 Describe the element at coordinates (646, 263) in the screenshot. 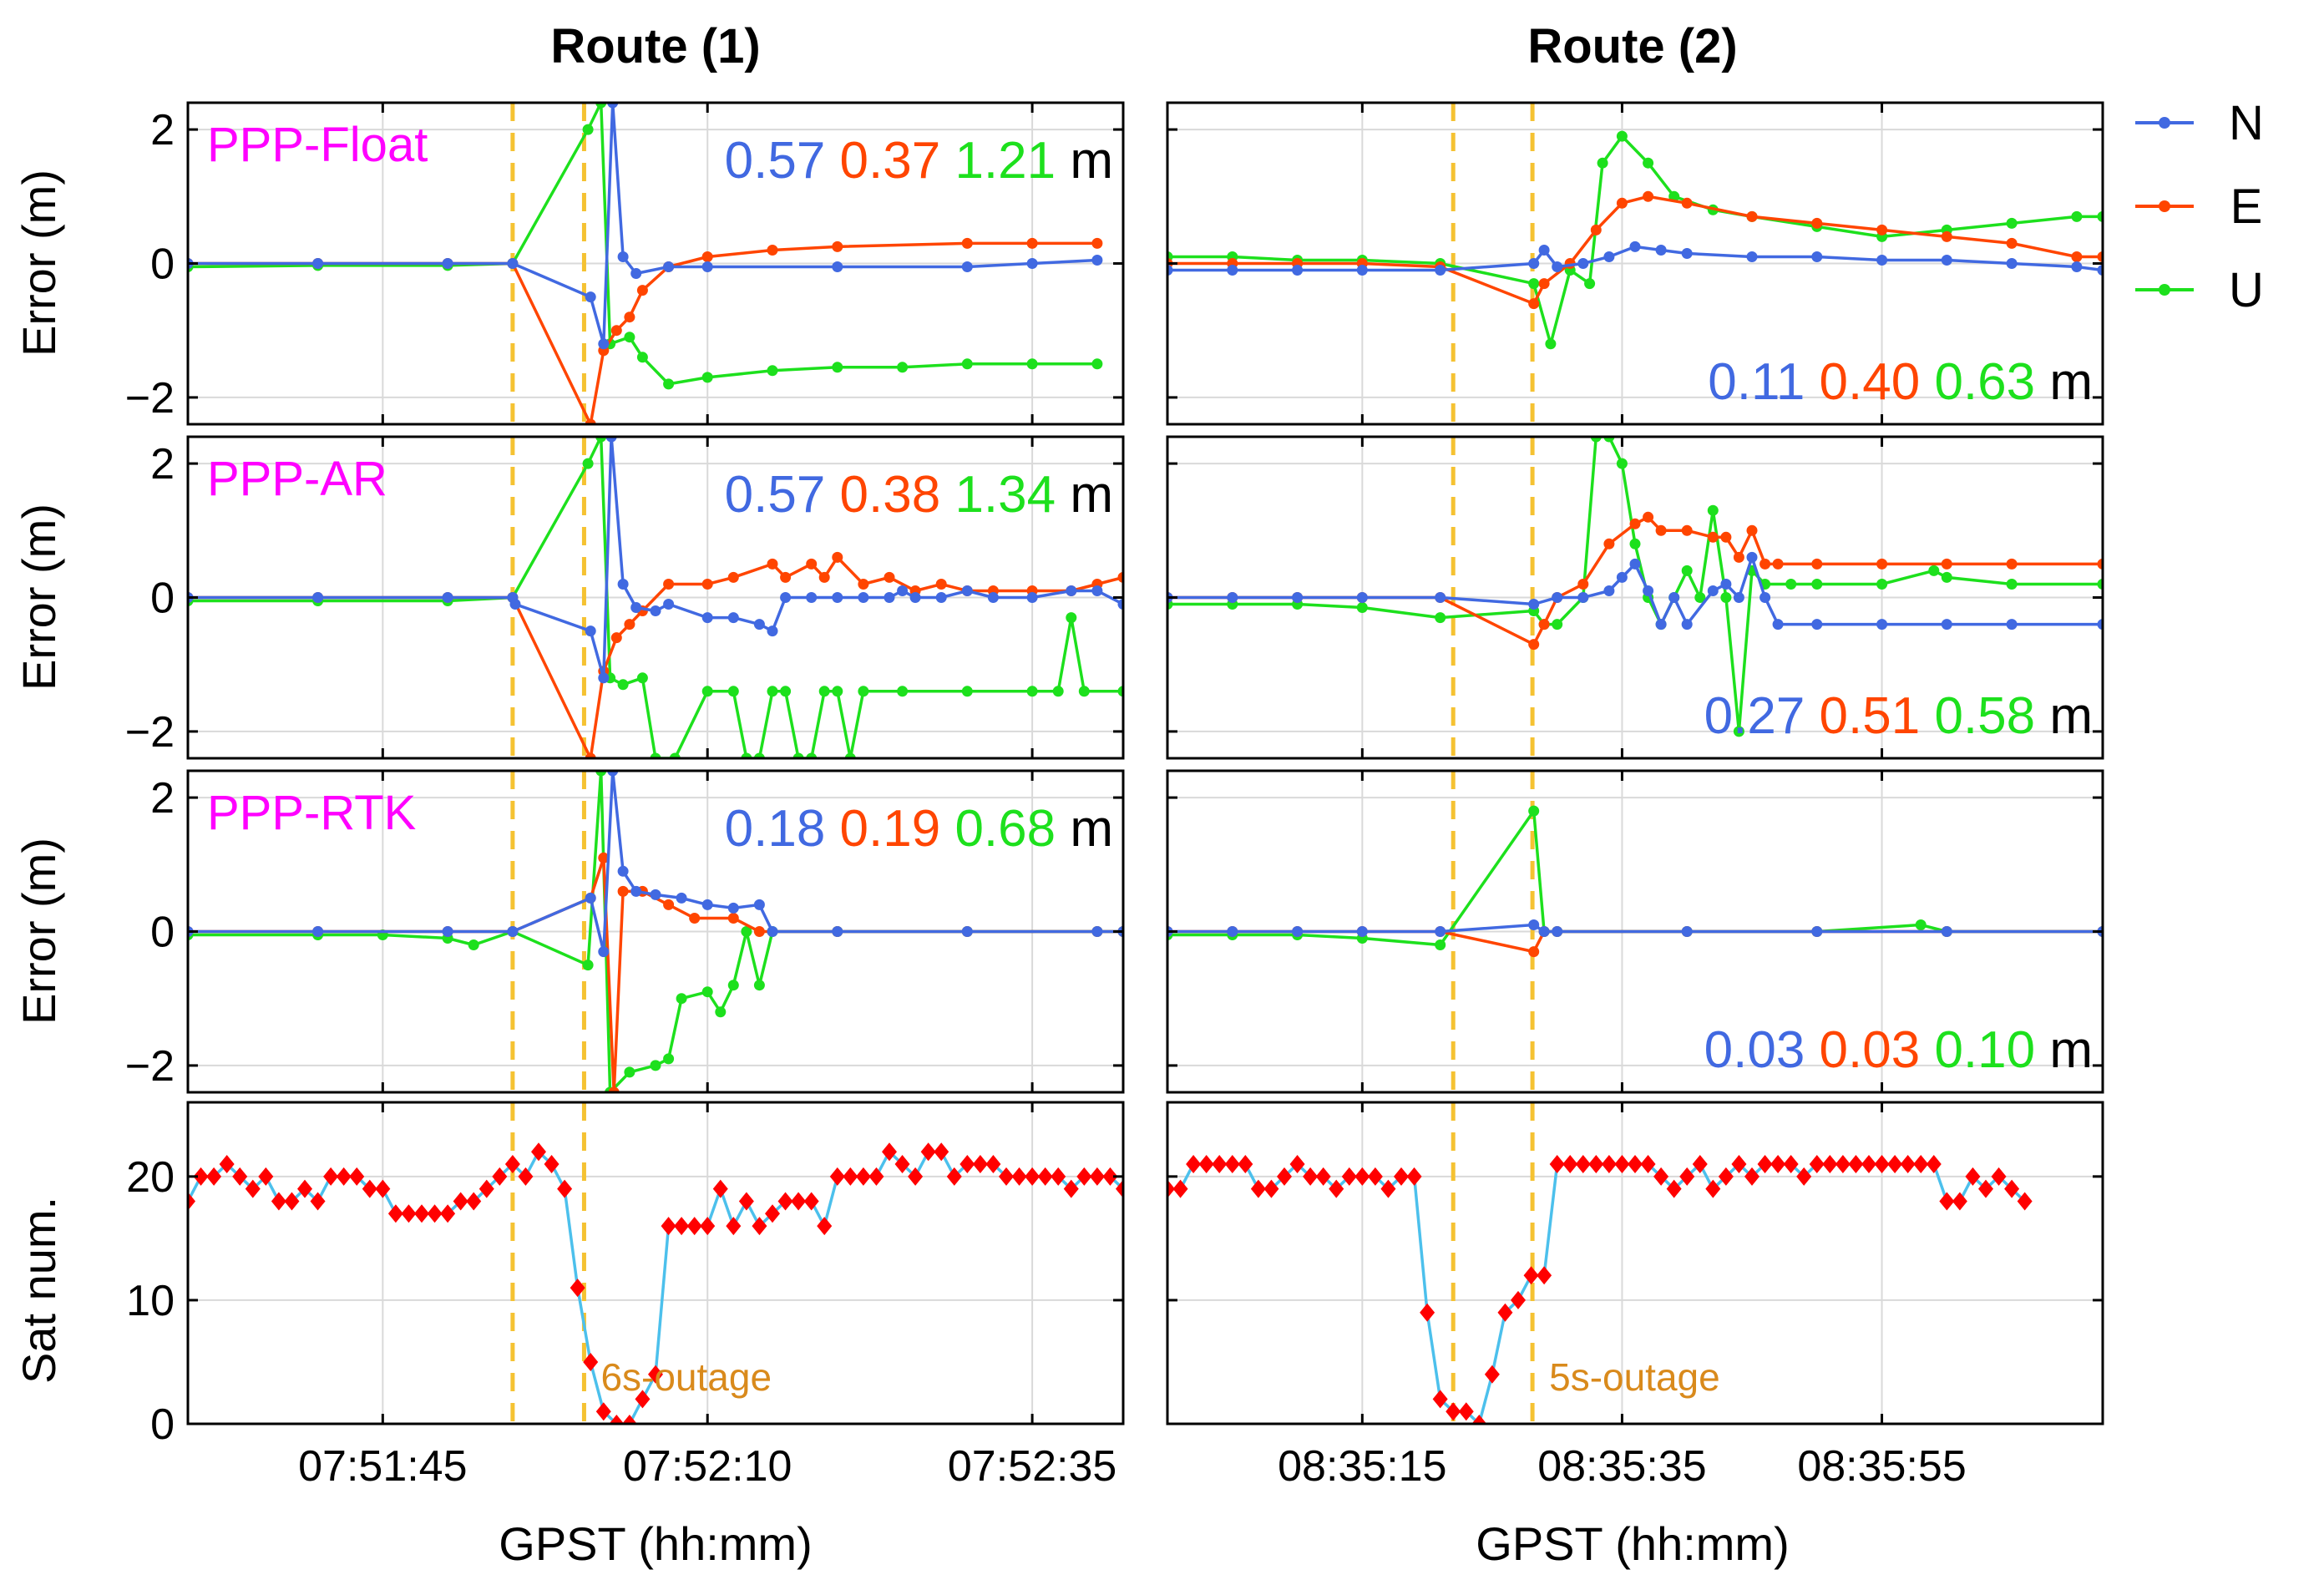

I see `plot-area-r1-p1` at that location.